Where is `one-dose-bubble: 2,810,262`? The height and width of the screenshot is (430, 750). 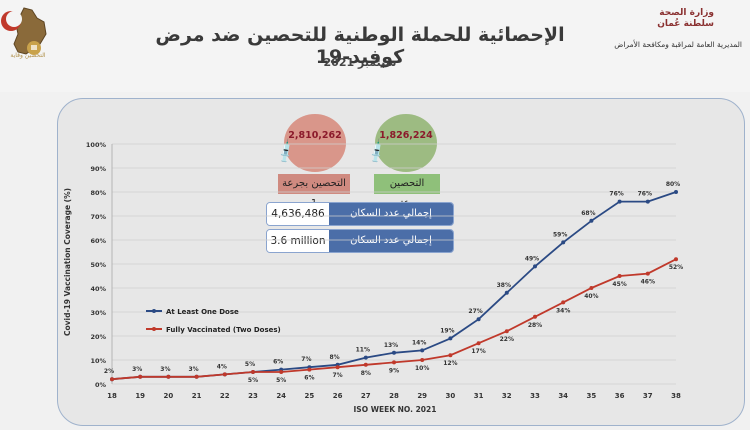
one-dose-bubble: 2,810,262 is located at coordinates (315, 143).